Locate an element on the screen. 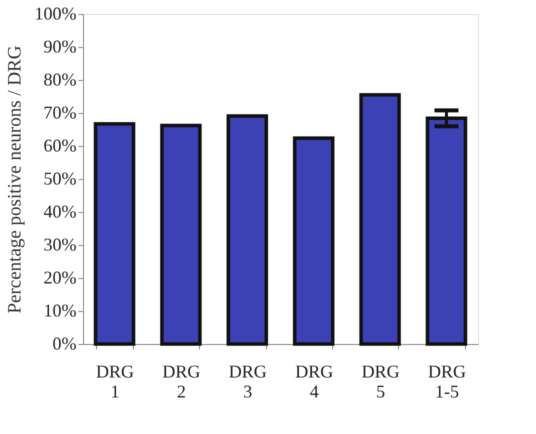  x-tick-label: DRG 1-5 is located at coordinates (447, 382).